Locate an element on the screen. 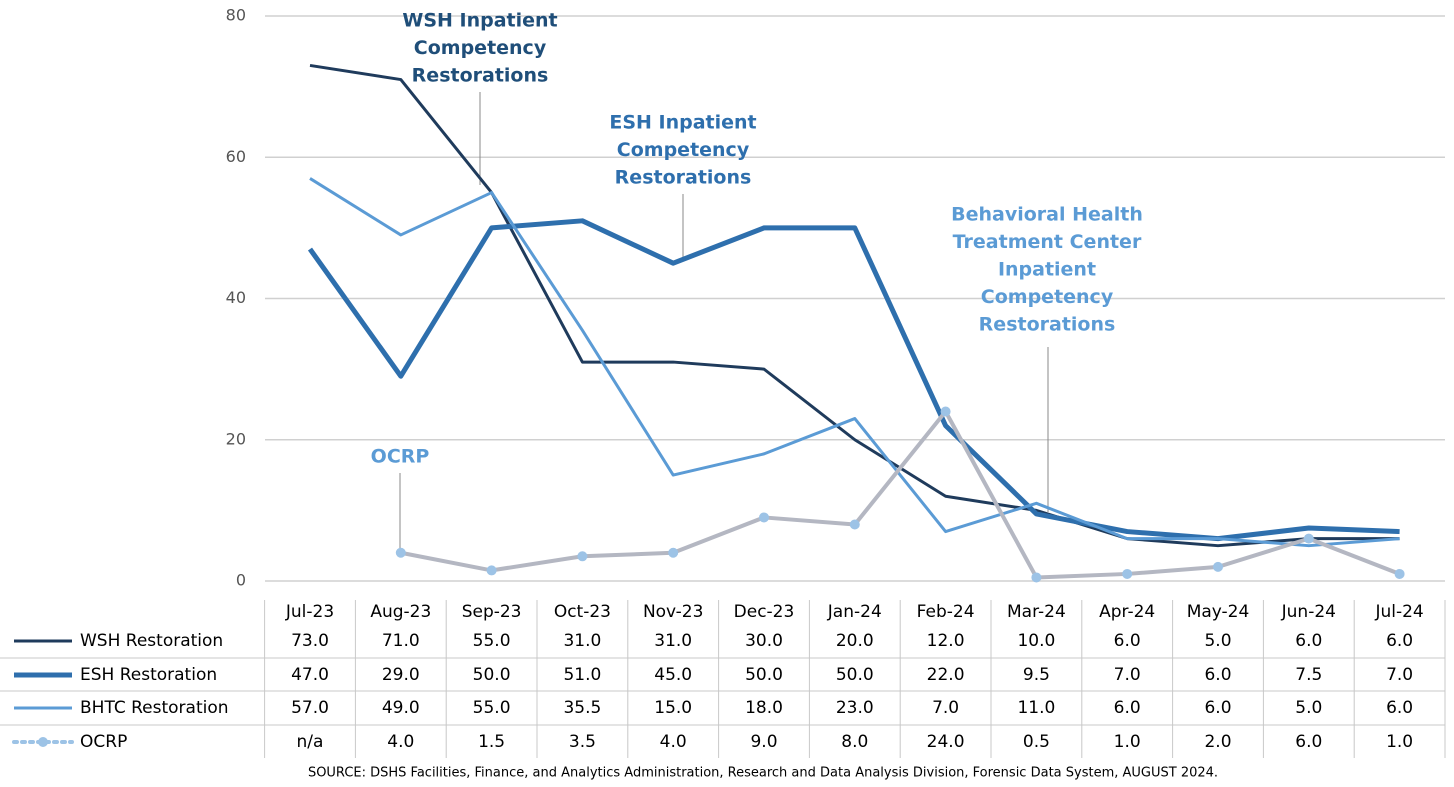  table-value: 12.0 is located at coordinates (946, 641).